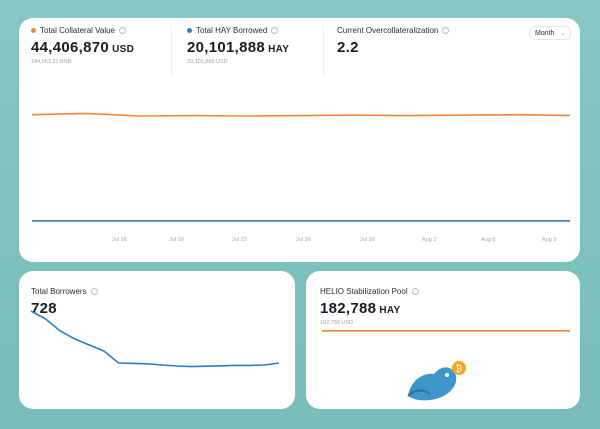  What do you see at coordinates (367, 240) in the screenshot?
I see `x-tick-label: Jul 30` at bounding box center [367, 240].